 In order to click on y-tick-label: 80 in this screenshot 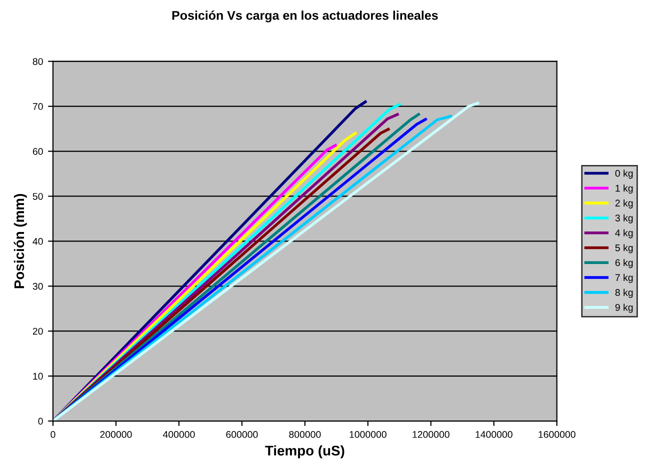, I will do `click(37, 61)`.